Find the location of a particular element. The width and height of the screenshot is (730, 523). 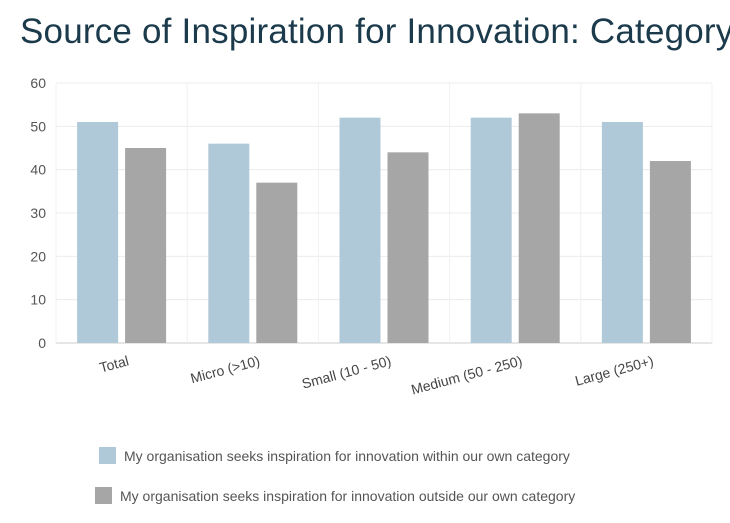

x-tick-label: Micro (>10) is located at coordinates (225, 369).